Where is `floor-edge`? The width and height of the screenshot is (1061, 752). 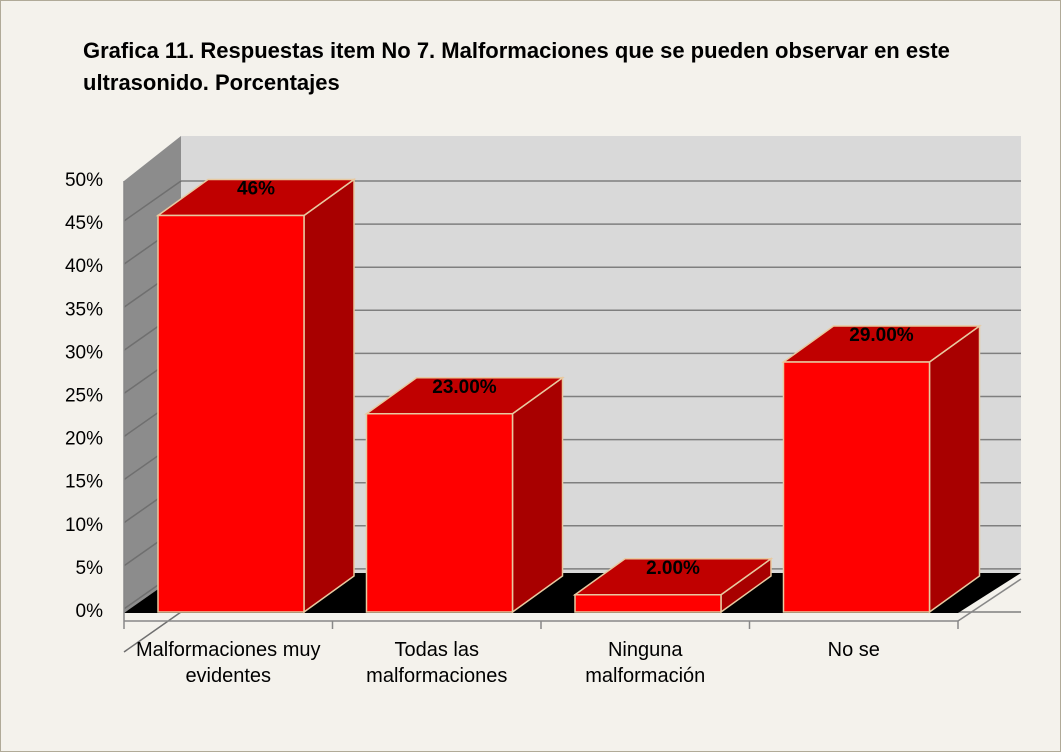
floor-edge is located at coordinates (989, 600).